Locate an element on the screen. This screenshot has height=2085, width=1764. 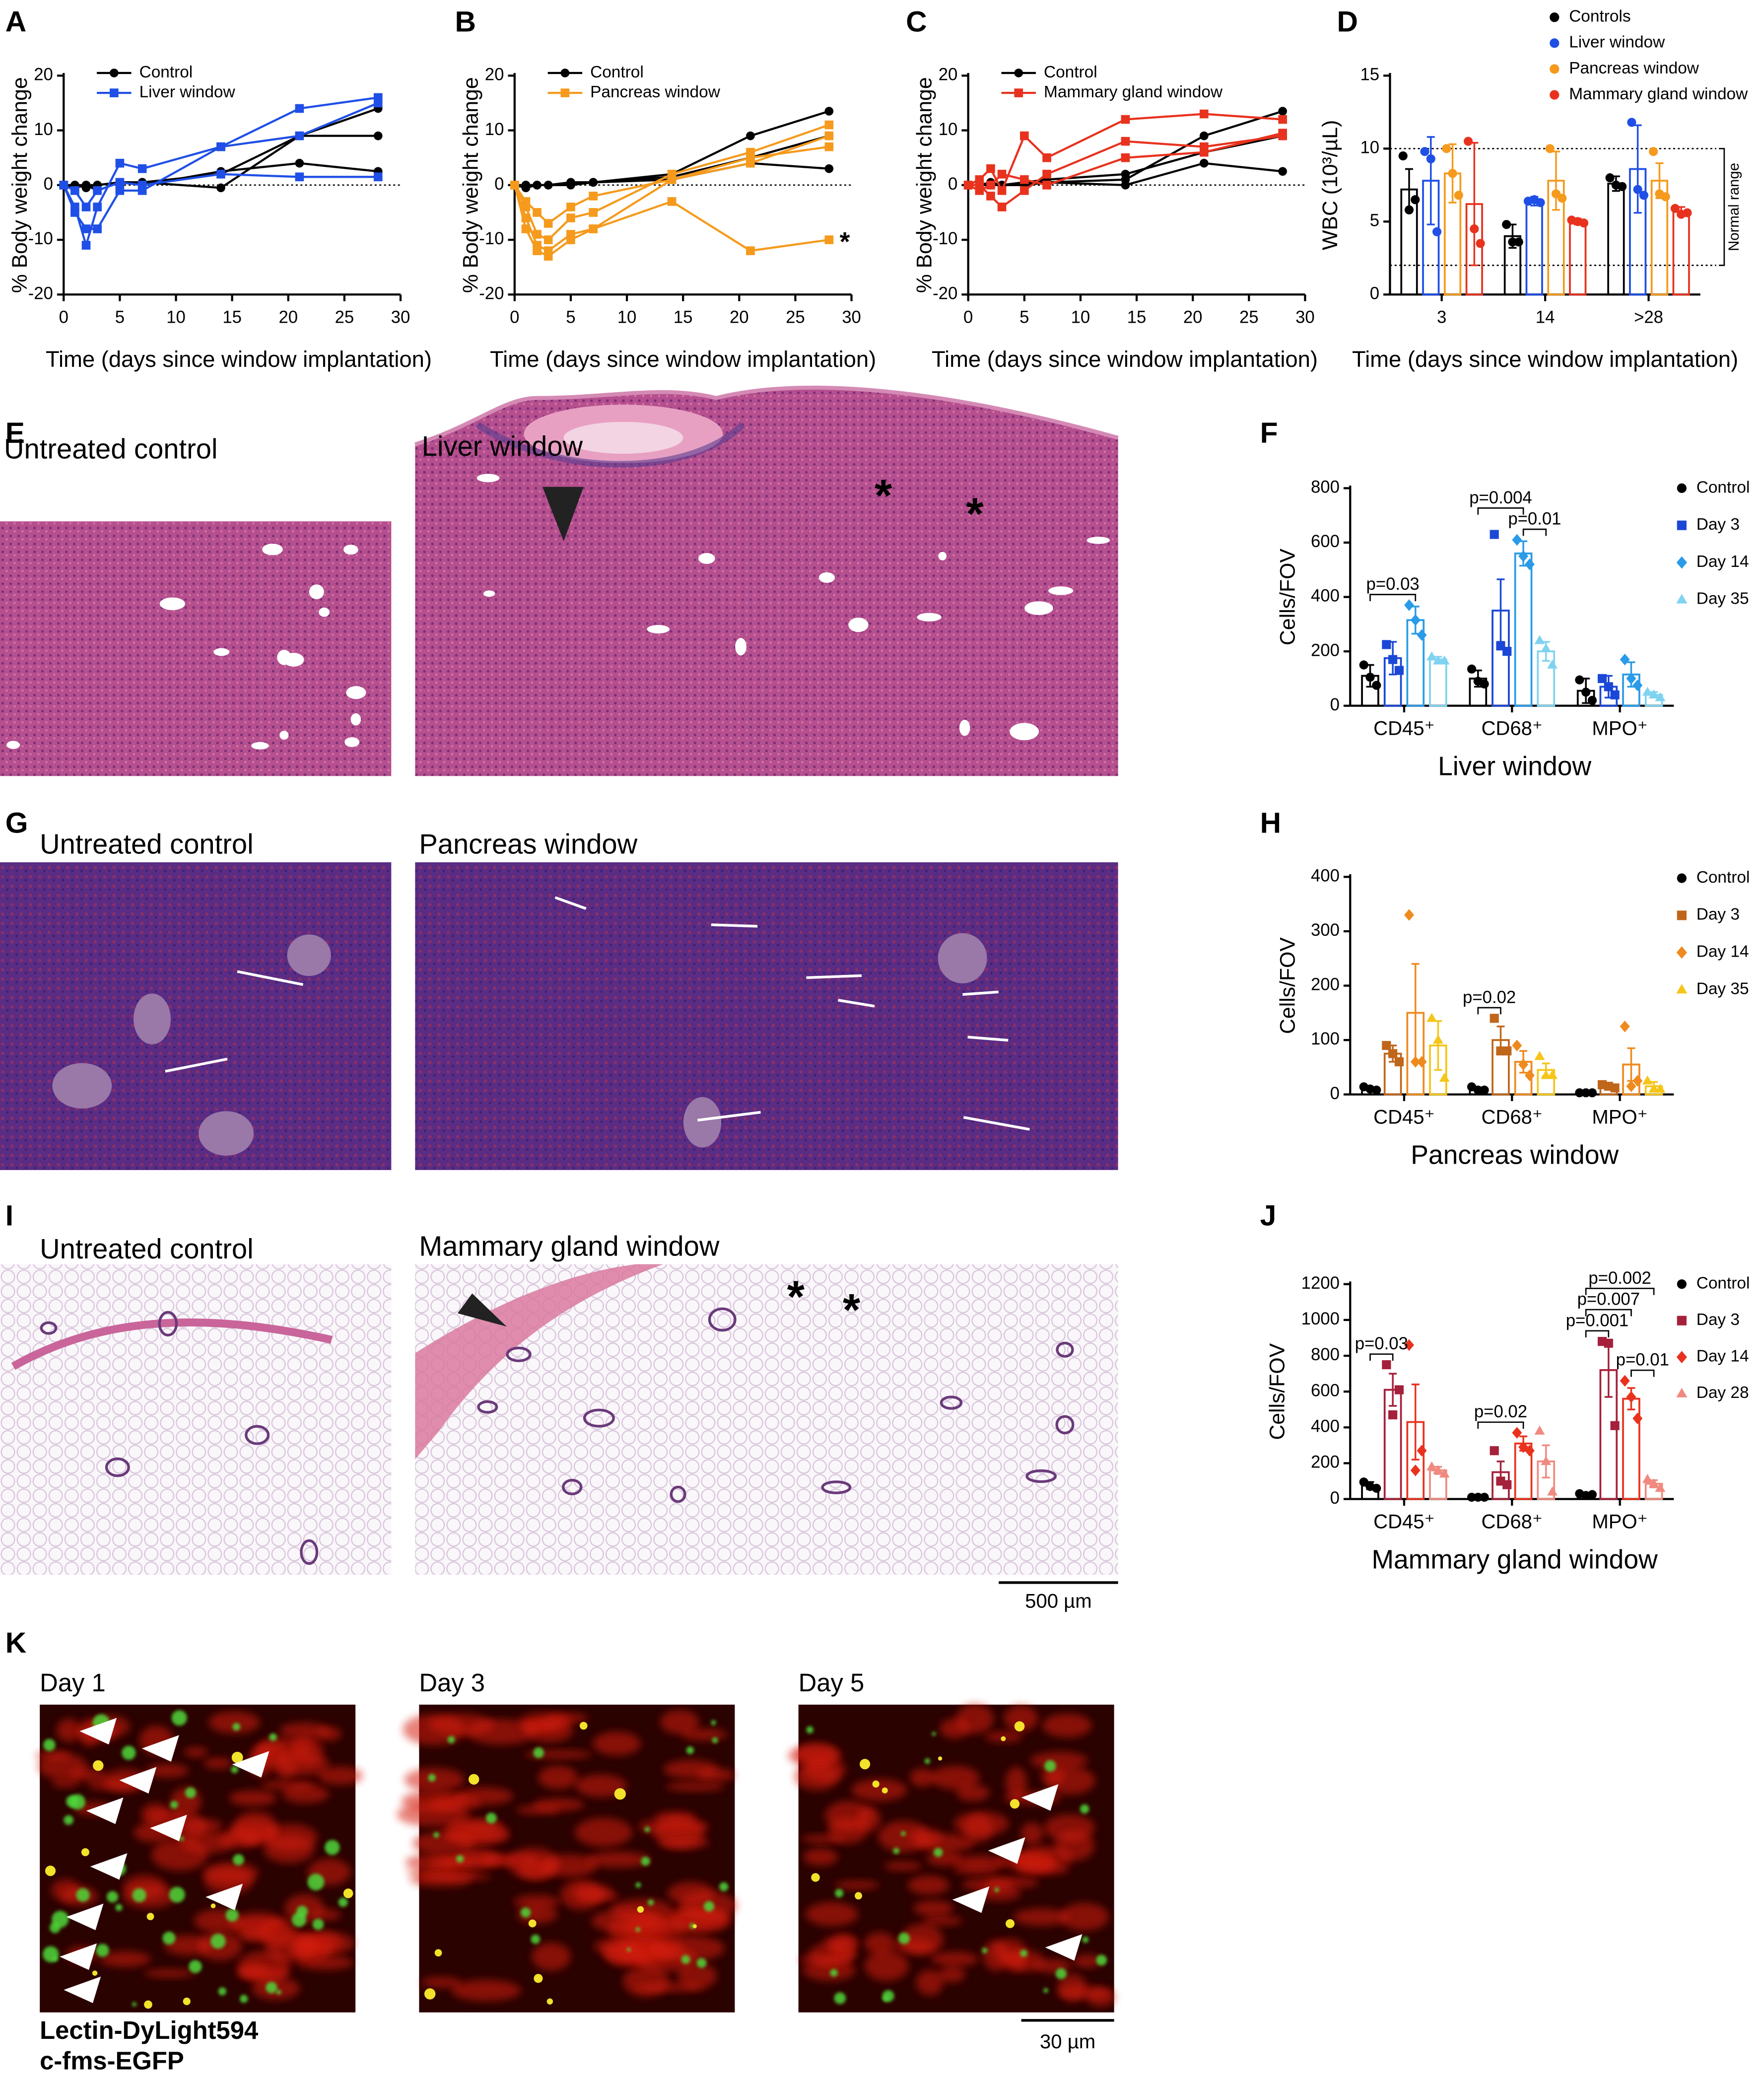
x-tick-label: >28 is located at coordinates (1648, 317).